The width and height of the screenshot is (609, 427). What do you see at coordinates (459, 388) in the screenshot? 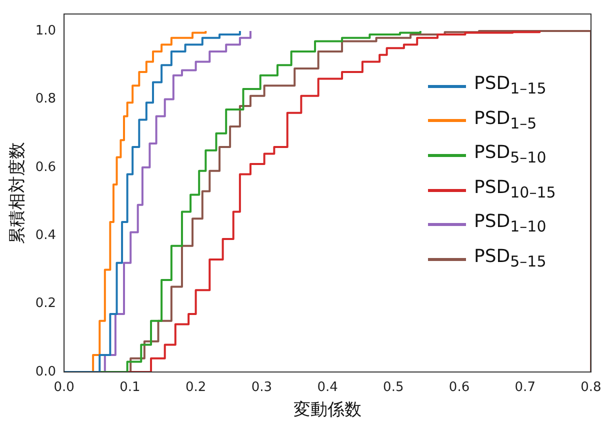
I see `x-tick-label: 0.6` at bounding box center [459, 388].